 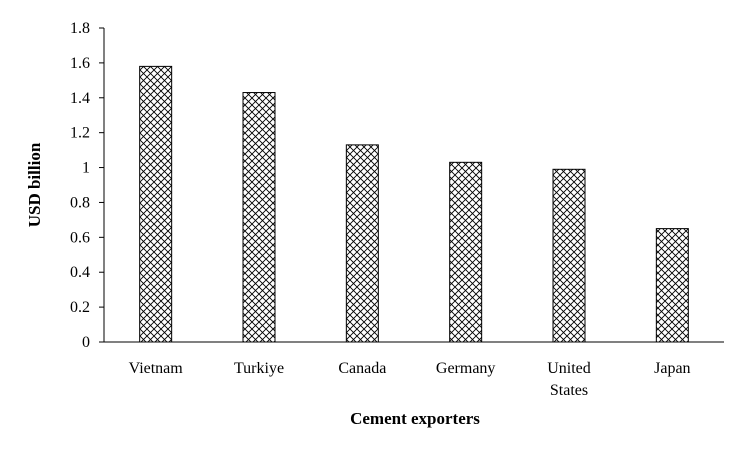 What do you see at coordinates (415, 418) in the screenshot?
I see `x-axis-title: Cement exporters` at bounding box center [415, 418].